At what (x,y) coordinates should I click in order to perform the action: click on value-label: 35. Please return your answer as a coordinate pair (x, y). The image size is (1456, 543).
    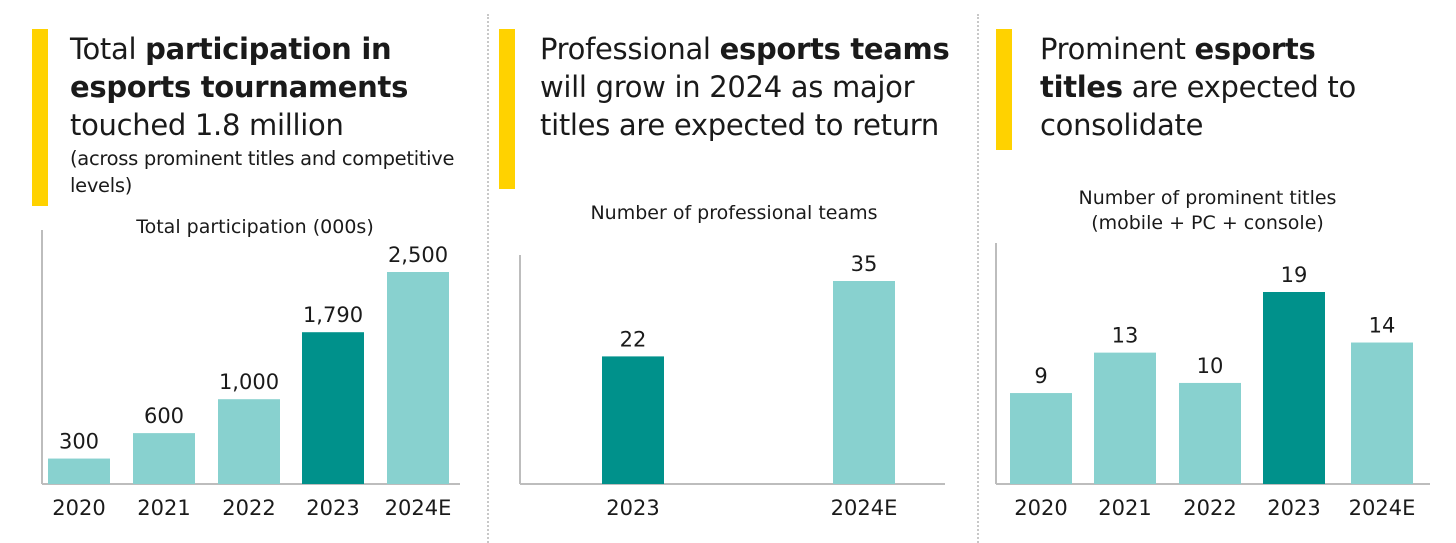
    Looking at the image, I should click on (864, 264).